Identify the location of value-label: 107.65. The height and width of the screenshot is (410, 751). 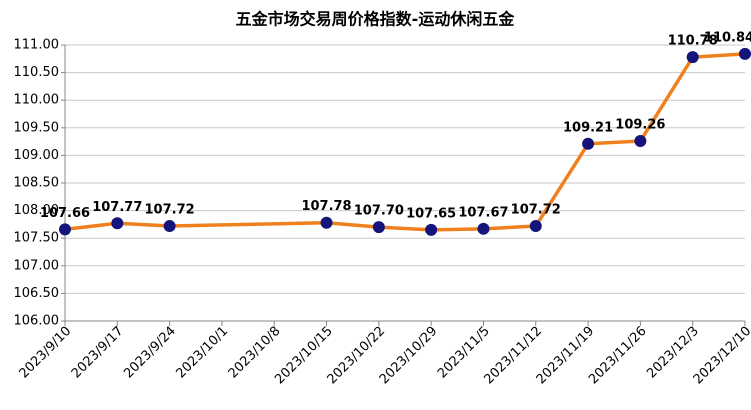
(431, 213).